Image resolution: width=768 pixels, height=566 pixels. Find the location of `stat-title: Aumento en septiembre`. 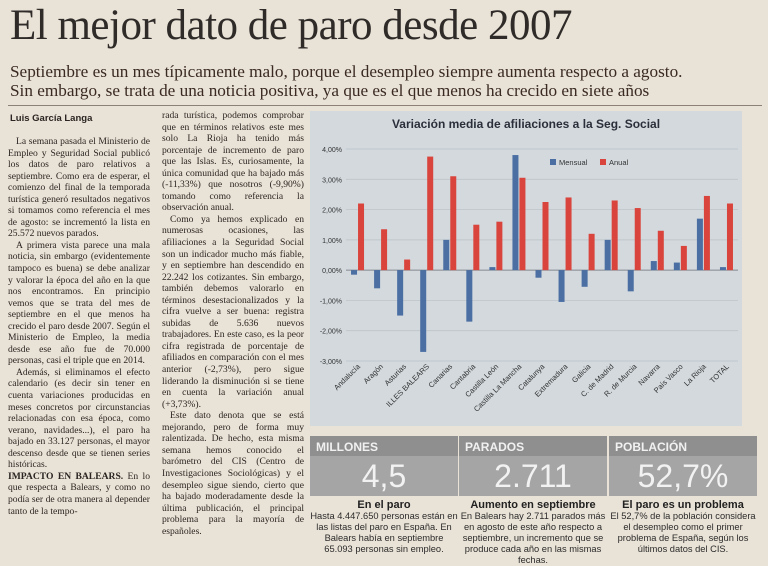

stat-title: Aumento en septiembre is located at coordinates (533, 505).